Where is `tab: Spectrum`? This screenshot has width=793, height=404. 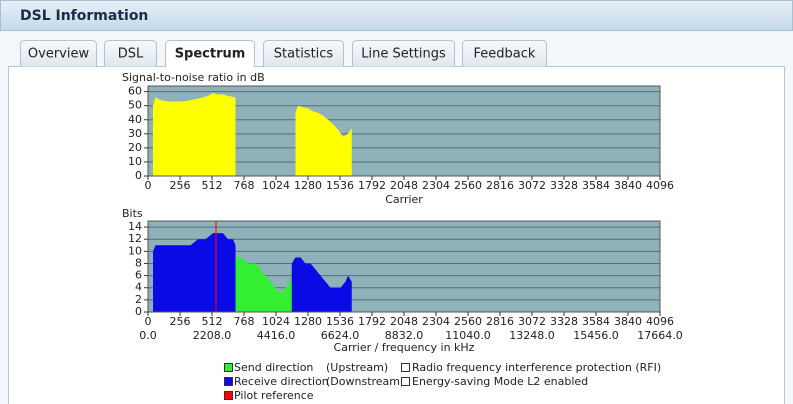
tab: Spectrum is located at coordinates (210, 54).